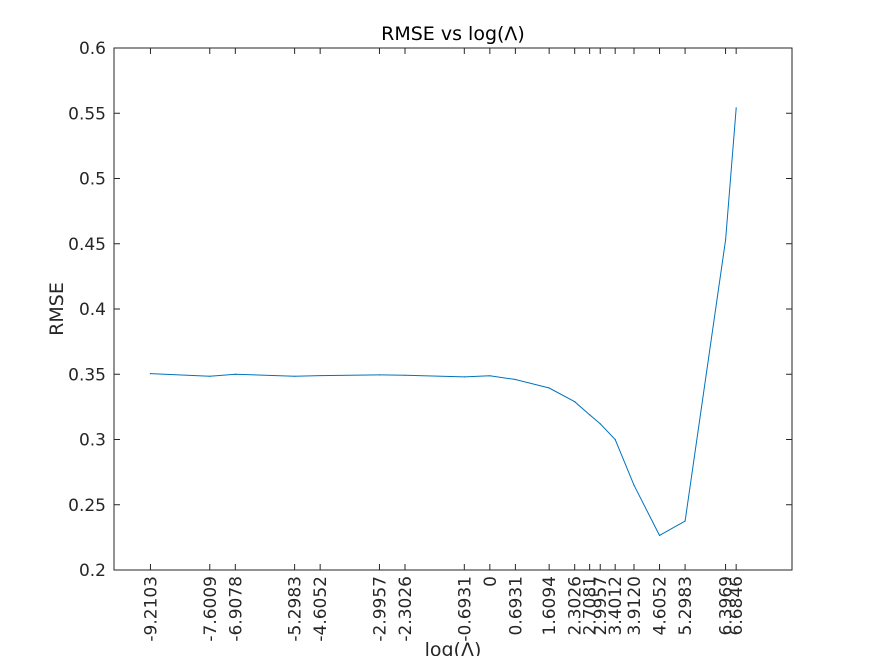 The width and height of the screenshot is (874, 656). What do you see at coordinates (616, 605) in the screenshot?
I see `x-tick-label: 3.4012` at bounding box center [616, 605].